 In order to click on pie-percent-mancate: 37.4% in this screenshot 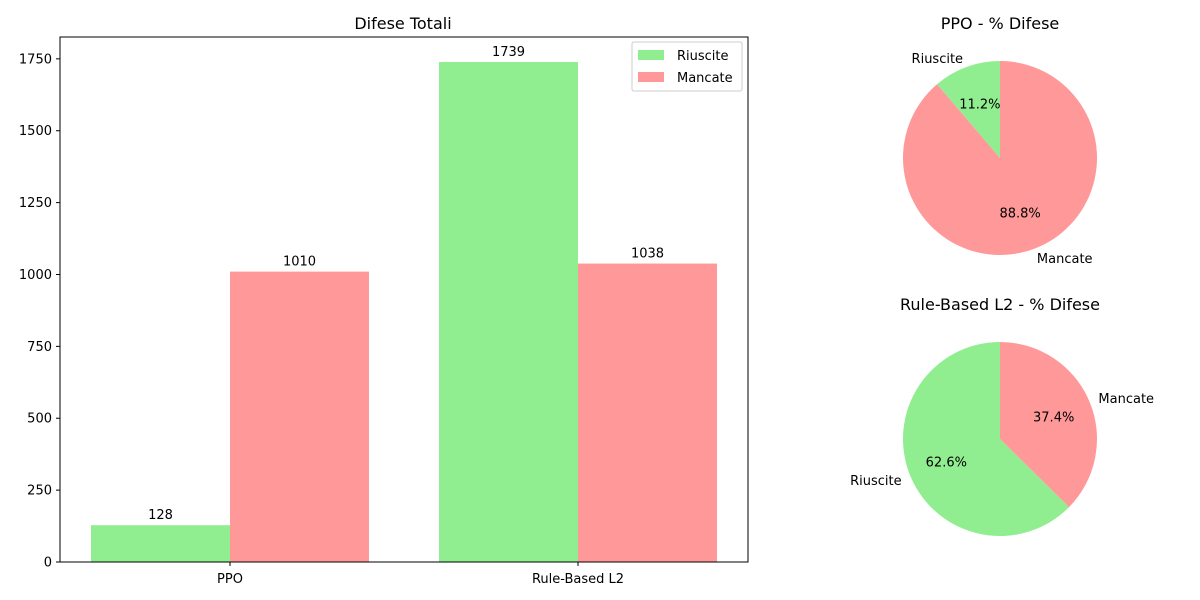, I will do `click(1053, 418)`.